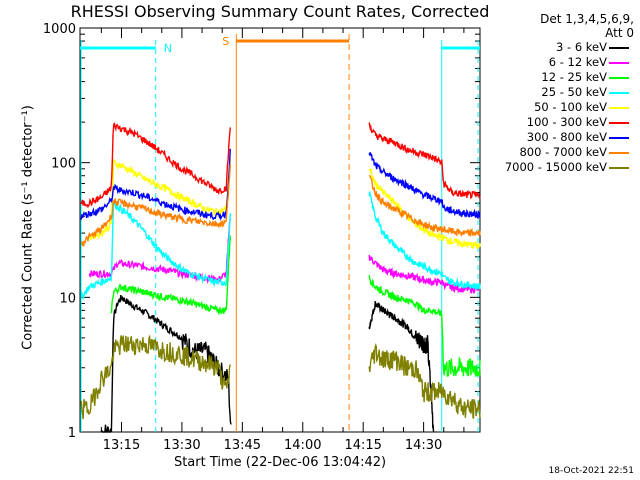 The width and height of the screenshot is (640, 480). What do you see at coordinates (72, 433) in the screenshot?
I see `y-tick-label: 1` at bounding box center [72, 433].